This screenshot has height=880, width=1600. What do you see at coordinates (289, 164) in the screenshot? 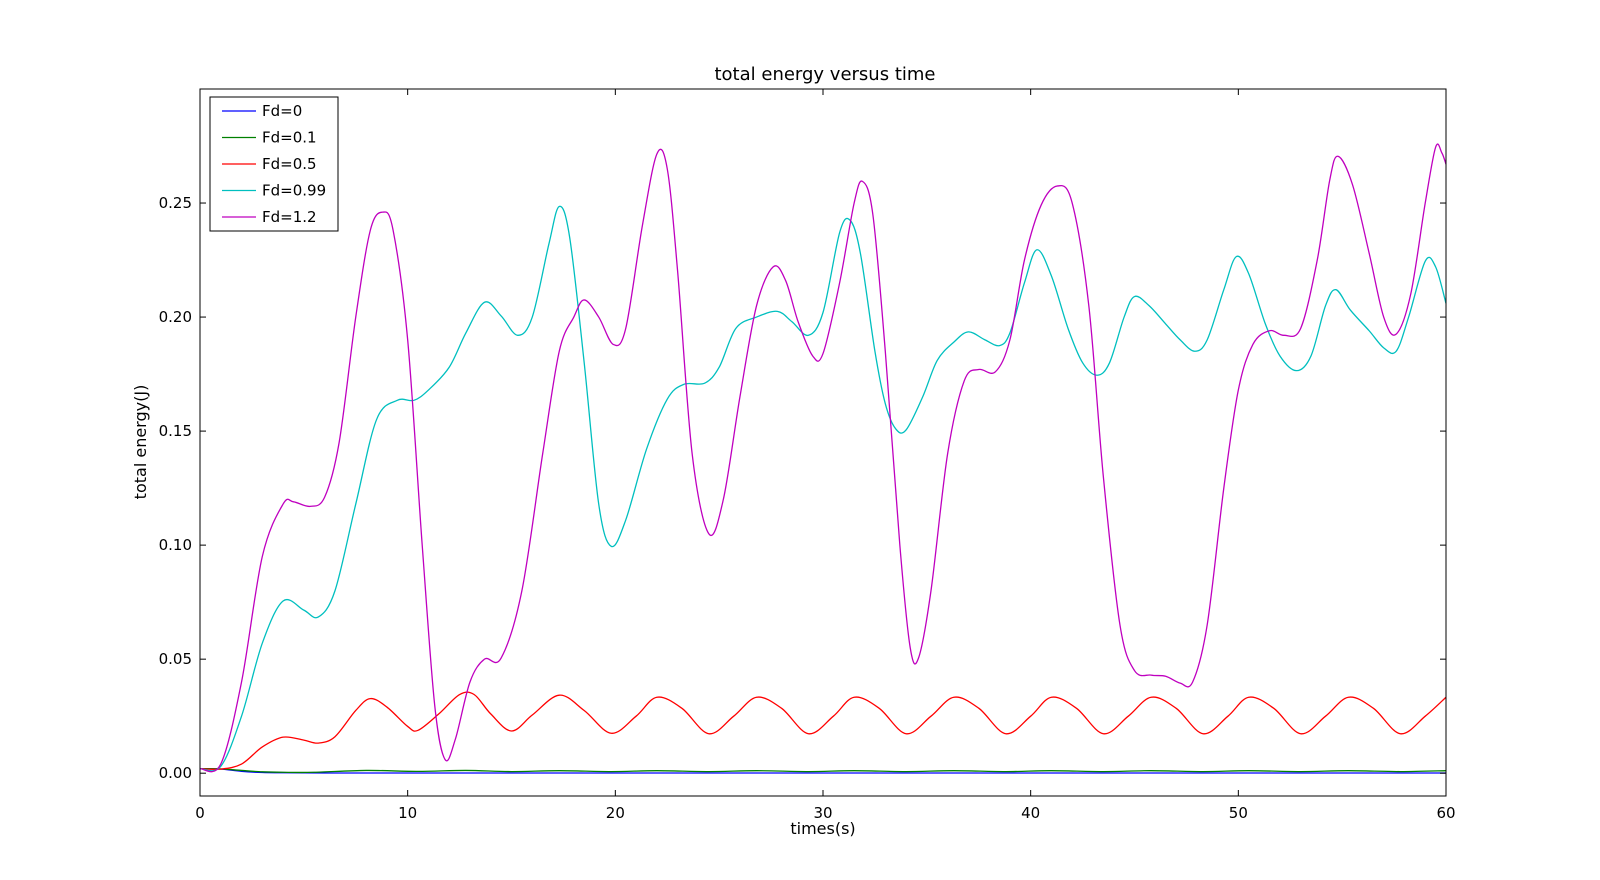
I see `legend-label: Fd=0.5` at bounding box center [289, 164].